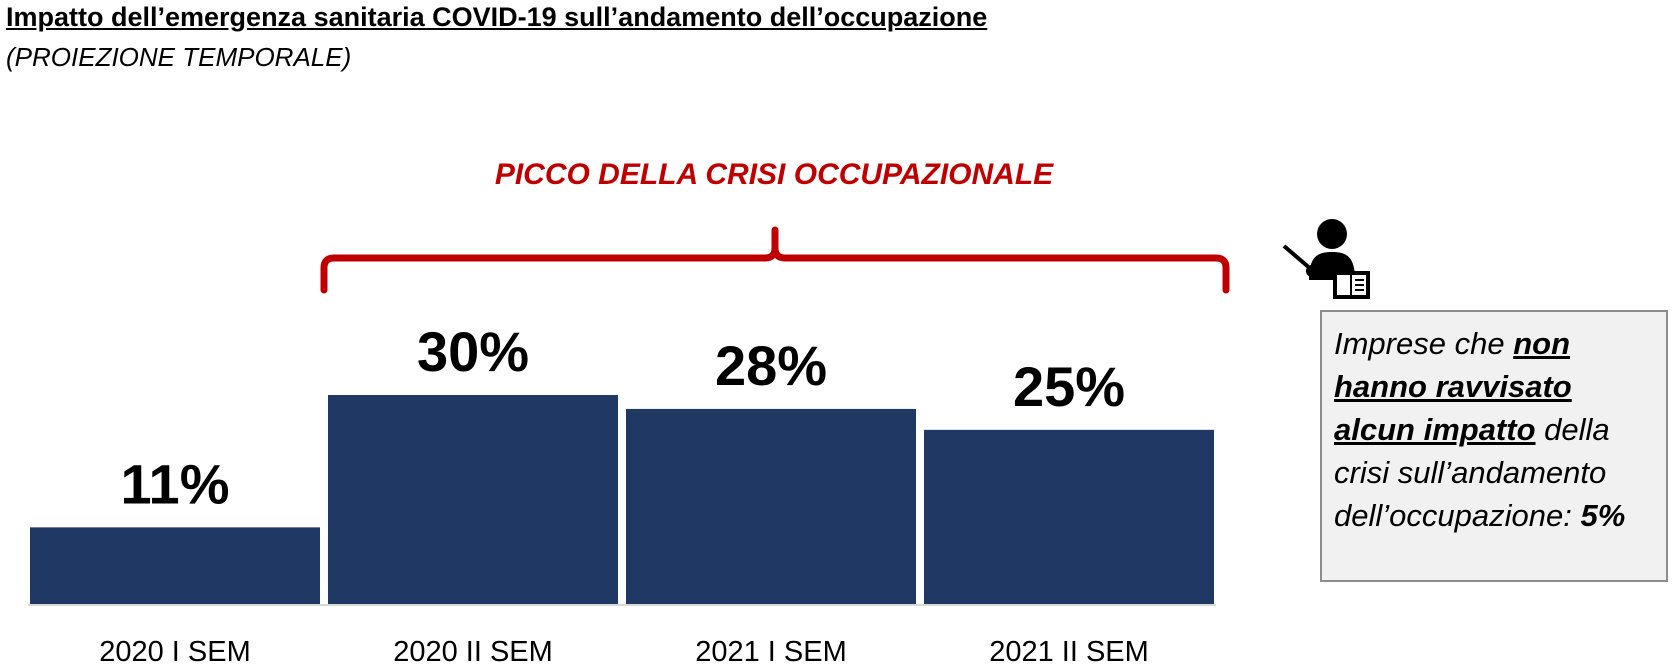  What do you see at coordinates (771, 652) in the screenshot?
I see `category-label-3: 2021 I SEM` at bounding box center [771, 652].